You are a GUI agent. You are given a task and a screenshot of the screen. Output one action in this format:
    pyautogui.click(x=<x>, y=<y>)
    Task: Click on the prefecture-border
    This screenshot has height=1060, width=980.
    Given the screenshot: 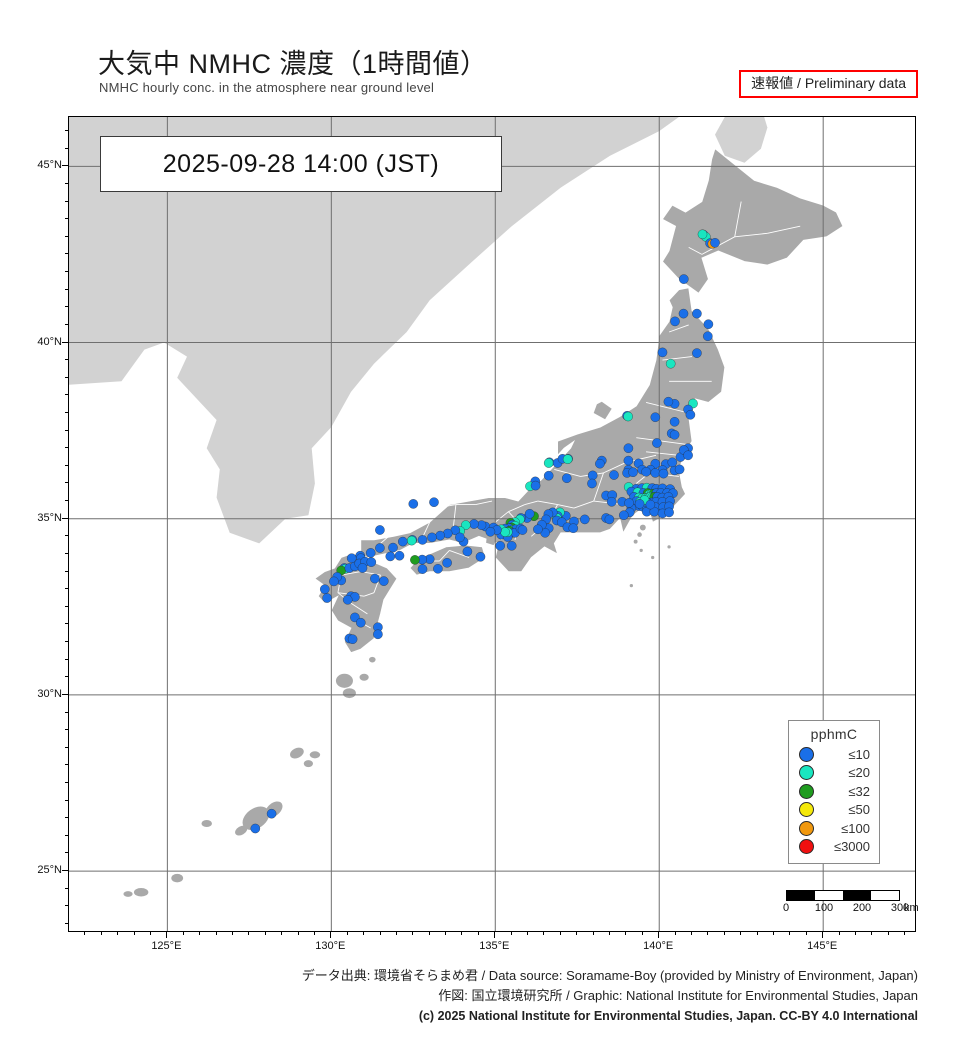 What is the action you would take?
    pyautogui.click(x=662, y=441)
    